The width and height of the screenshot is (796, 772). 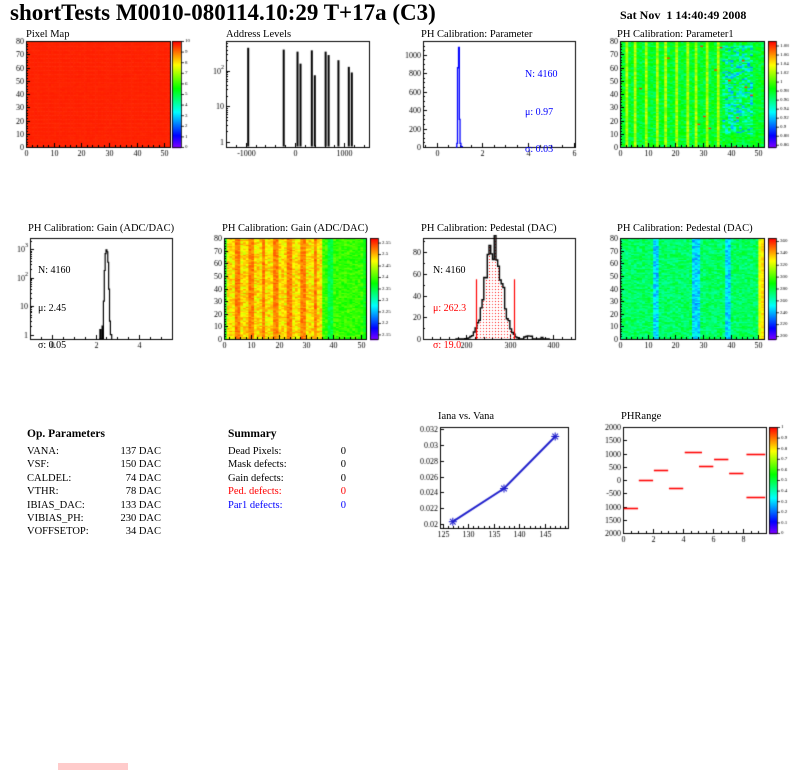 What do you see at coordinates (94, 478) in the screenshot?
I see `op-parameter-row: CALDEL: 74 DAC` at bounding box center [94, 478].